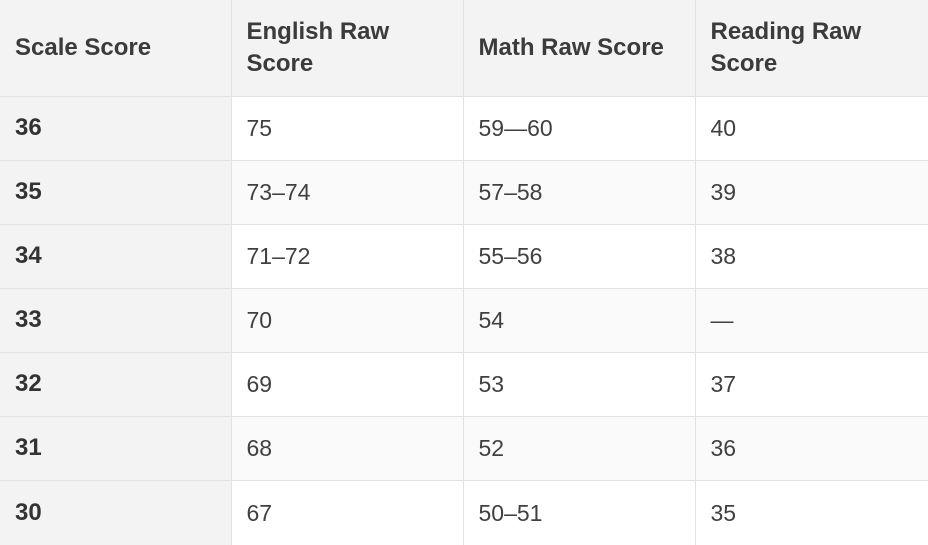 Image resolution: width=928 pixels, height=545 pixels. Describe the element at coordinates (811, 48) in the screenshot. I see `header-reading-raw-score: Reading Raw Score` at that location.